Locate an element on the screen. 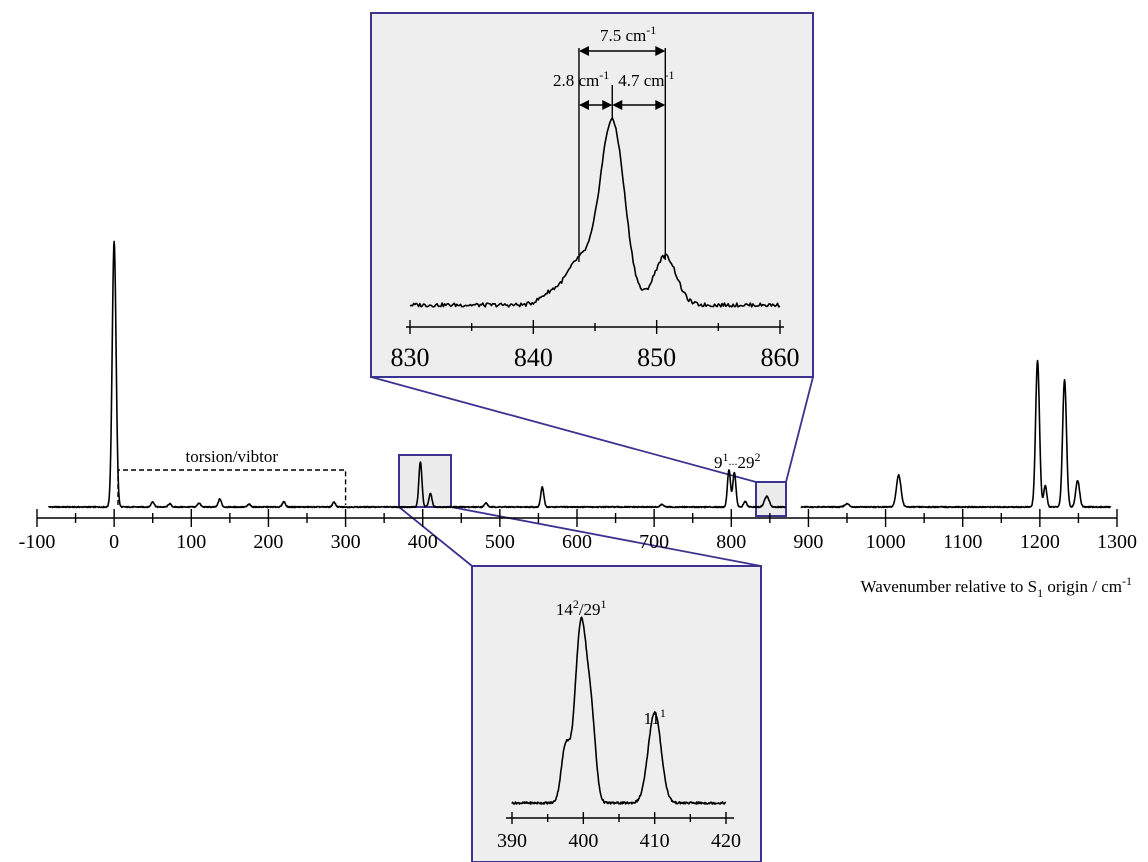  inset-bottom-x-tick-label: 410 is located at coordinates (655, 841).